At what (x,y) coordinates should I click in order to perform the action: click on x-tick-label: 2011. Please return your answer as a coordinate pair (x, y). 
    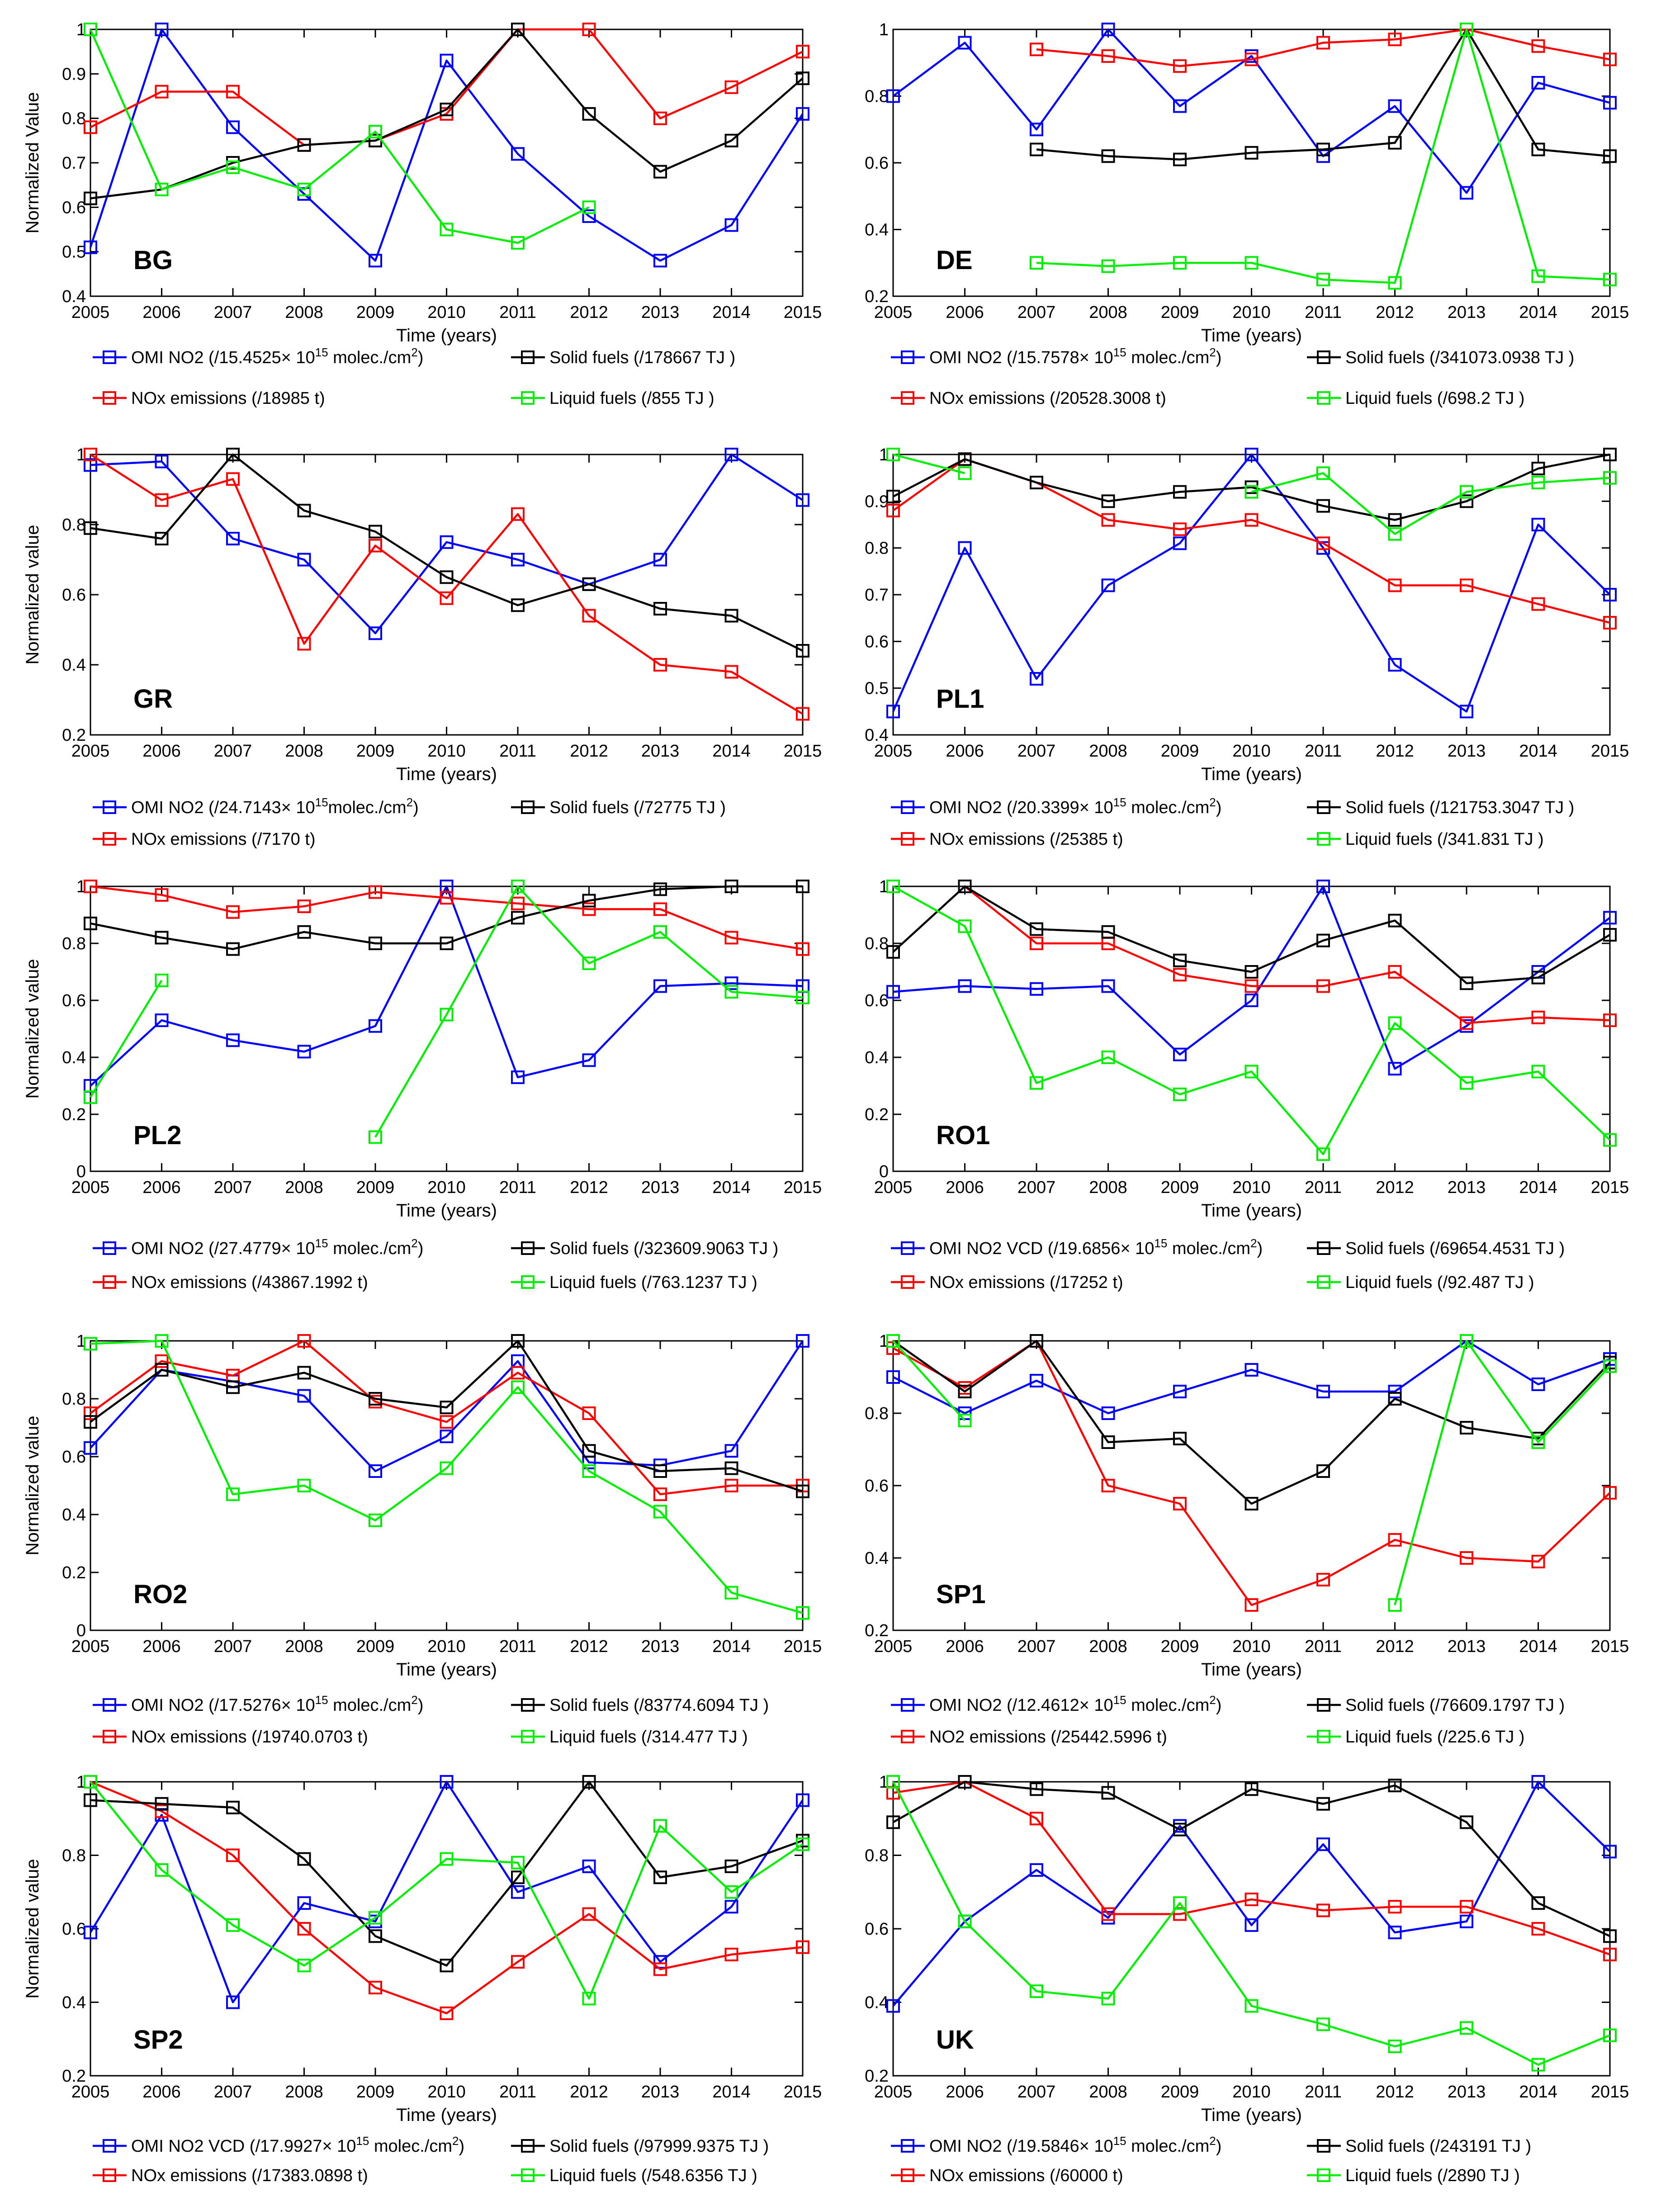
    Looking at the image, I should click on (1323, 751).